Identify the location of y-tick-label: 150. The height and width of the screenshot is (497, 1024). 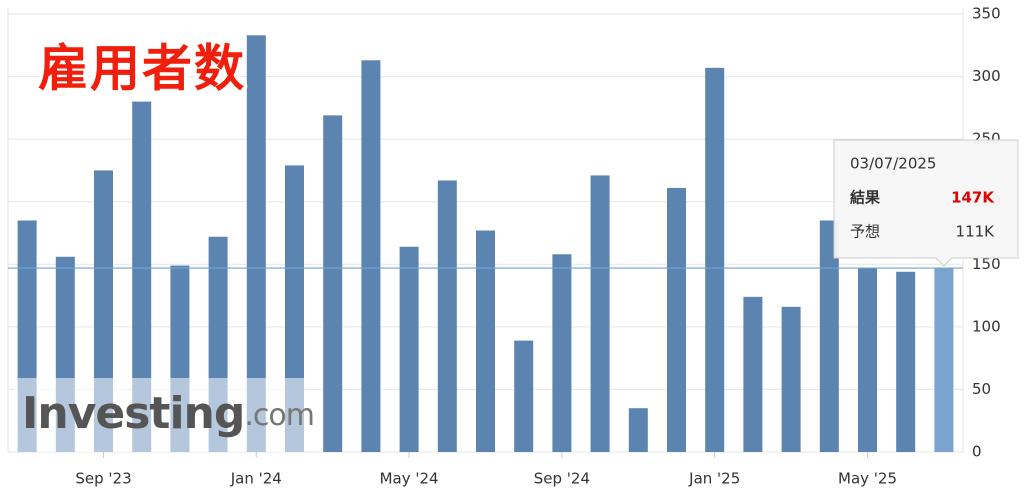
(986, 264).